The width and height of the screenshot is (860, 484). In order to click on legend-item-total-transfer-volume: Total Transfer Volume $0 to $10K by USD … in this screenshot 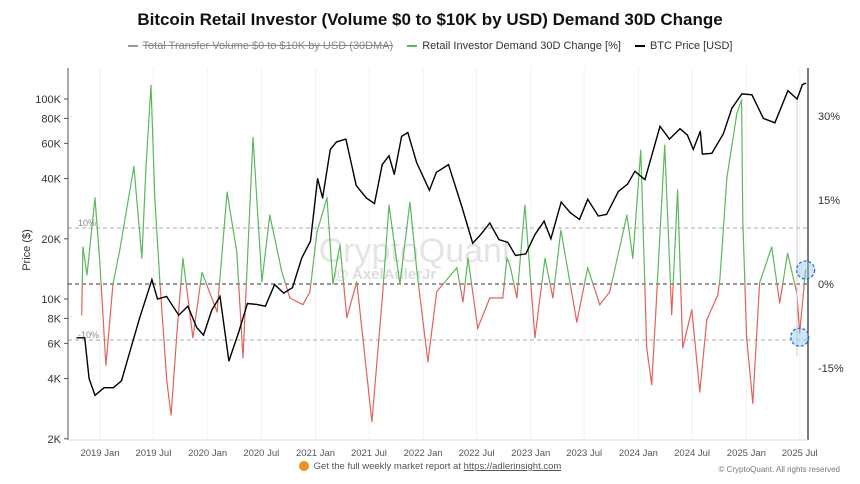, I will do `click(260, 46)`.